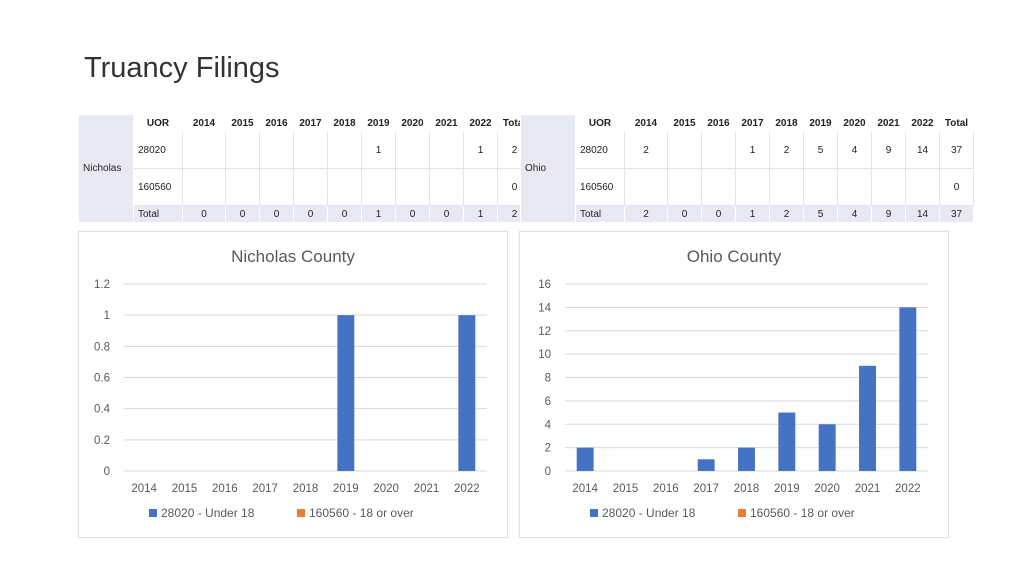 The width and height of the screenshot is (1024, 576). Describe the element at coordinates (102, 410) in the screenshot. I see `y-tick-label: 0.4` at that location.